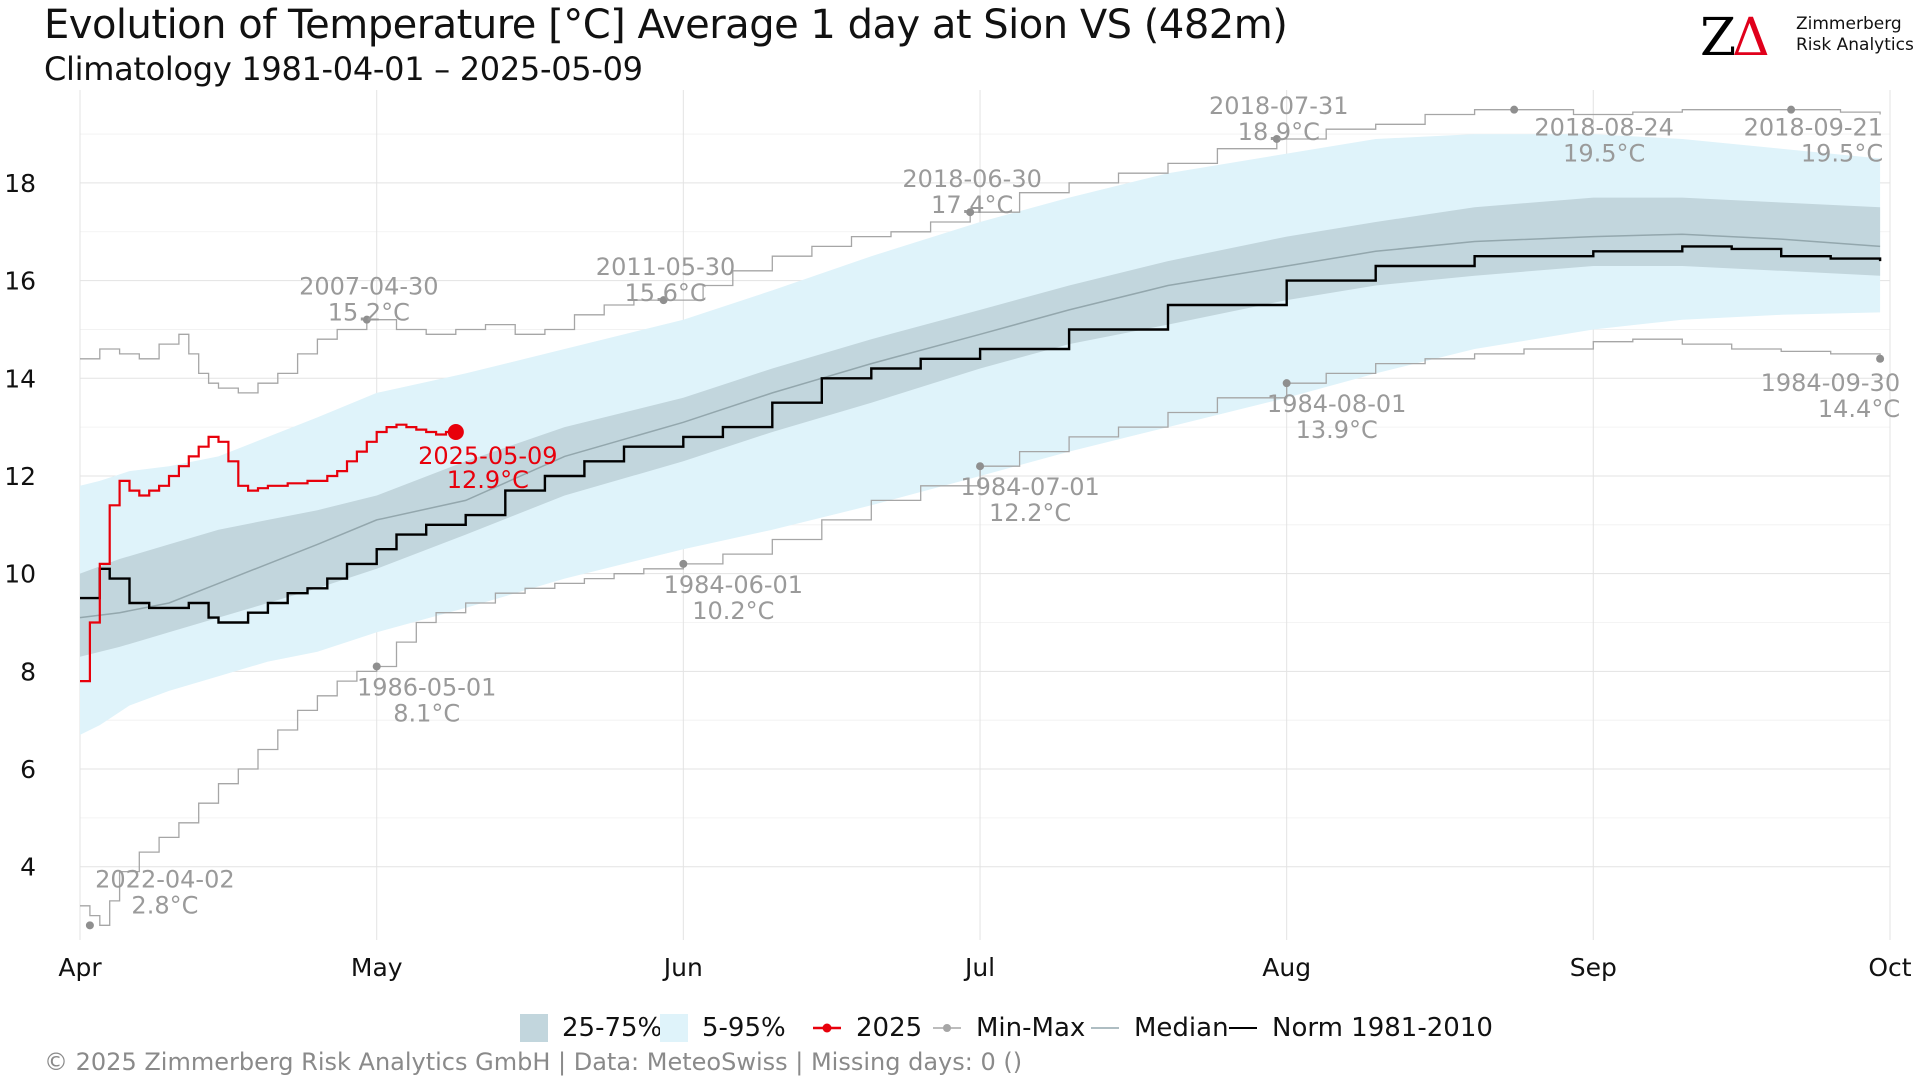 The width and height of the screenshot is (1920, 1080). Describe the element at coordinates (1031, 1028) in the screenshot. I see `legend-label-minmax: Min-Max` at that location.